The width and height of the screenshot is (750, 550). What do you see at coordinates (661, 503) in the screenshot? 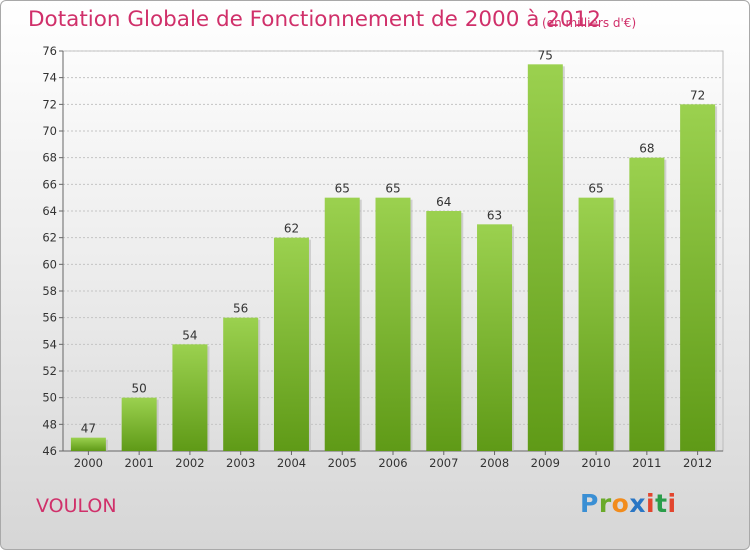
I see `logo-letter: t` at bounding box center [661, 503].